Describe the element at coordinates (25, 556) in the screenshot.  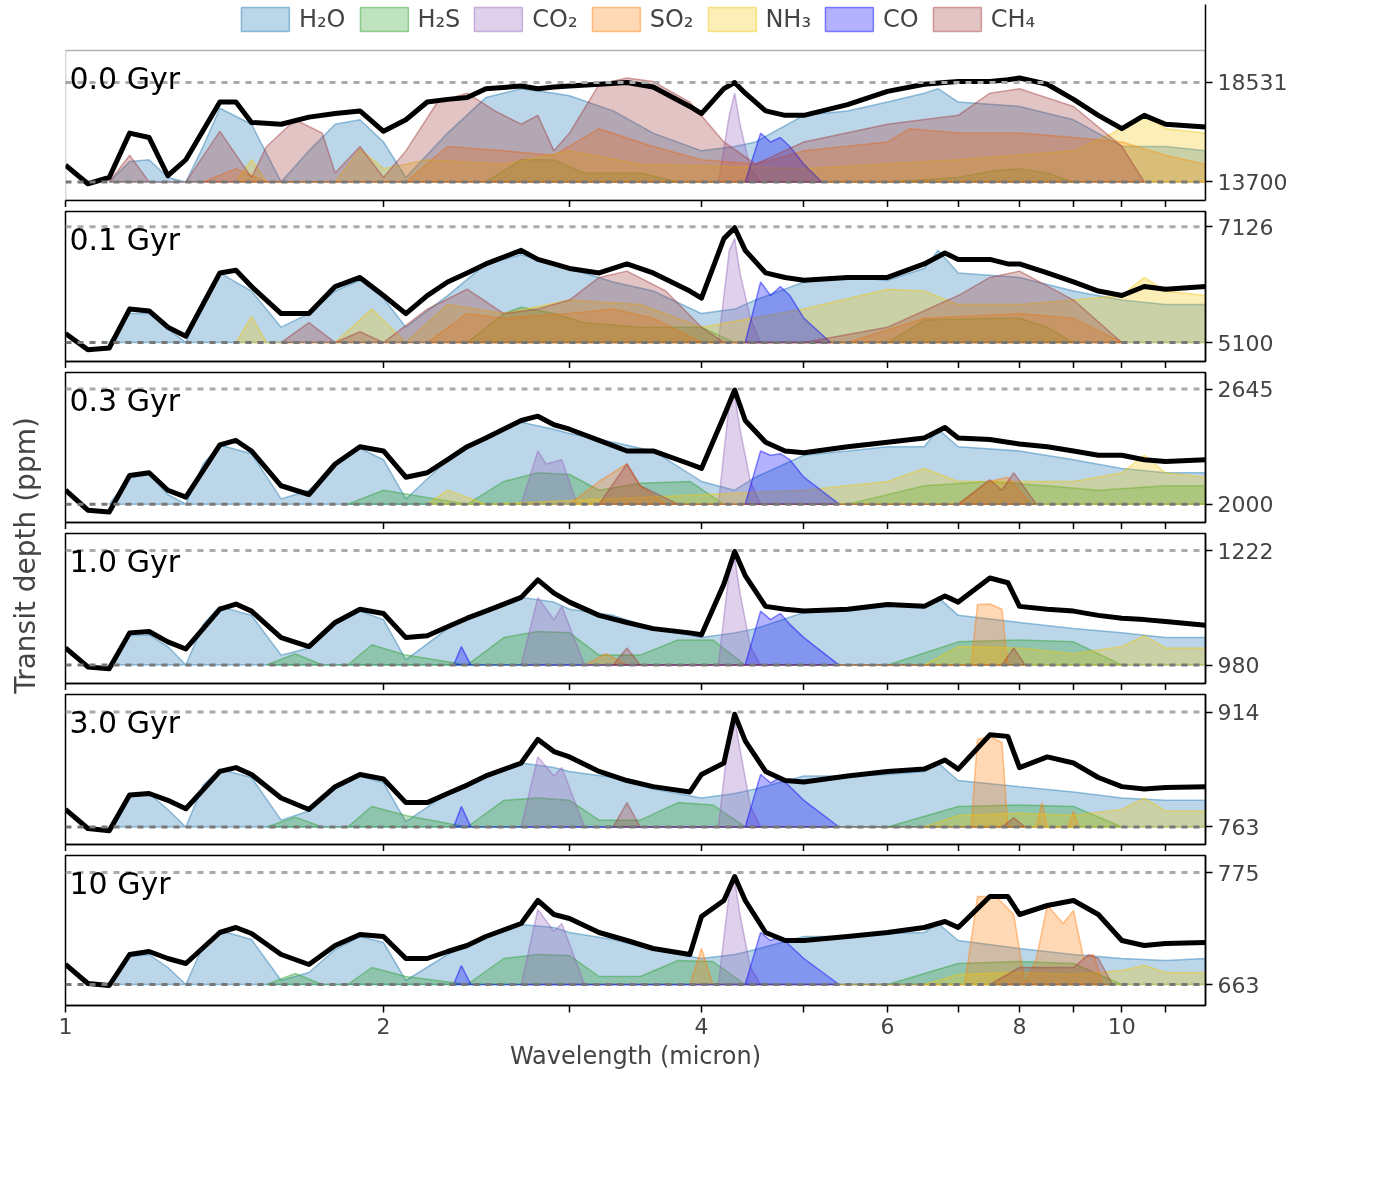
I see `y-axis-title: Transit depth (ppm)` at that location.